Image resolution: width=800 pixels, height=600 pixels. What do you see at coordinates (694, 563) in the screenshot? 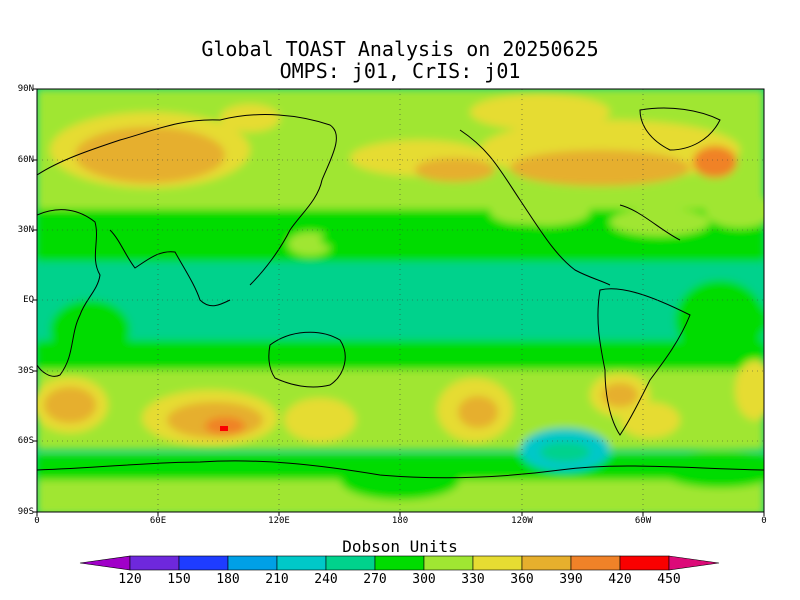
I see `colorbar-tip-high` at bounding box center [694, 563].